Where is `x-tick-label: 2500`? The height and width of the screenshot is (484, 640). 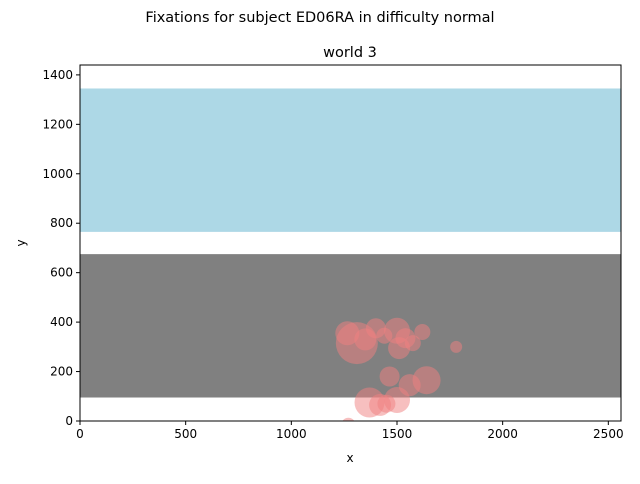
x-tick-label: 2500 is located at coordinates (608, 434).